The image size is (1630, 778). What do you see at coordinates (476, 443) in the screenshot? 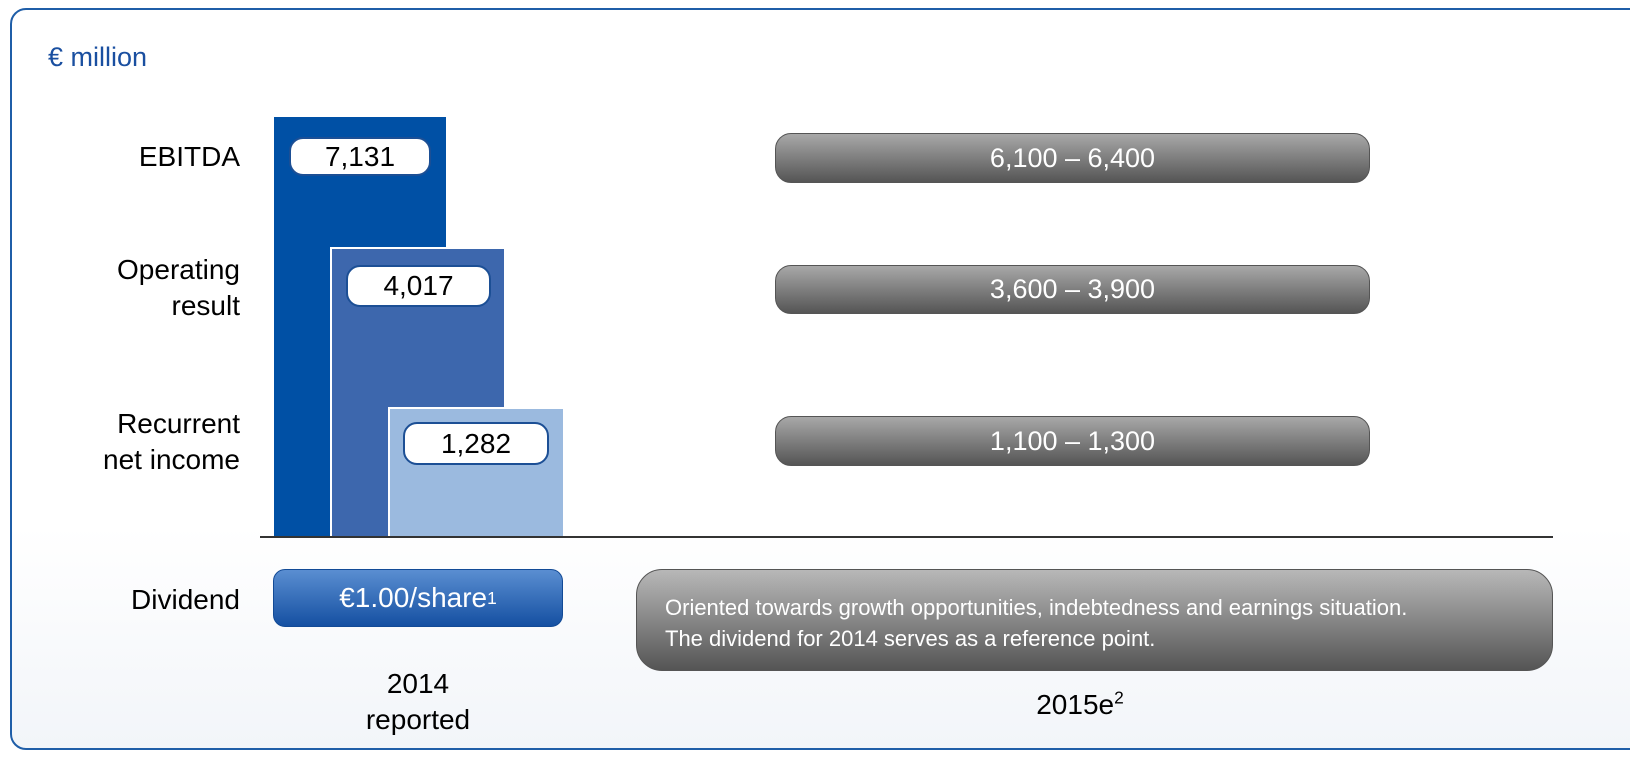
I see `value-pill: 1,282` at bounding box center [476, 443].